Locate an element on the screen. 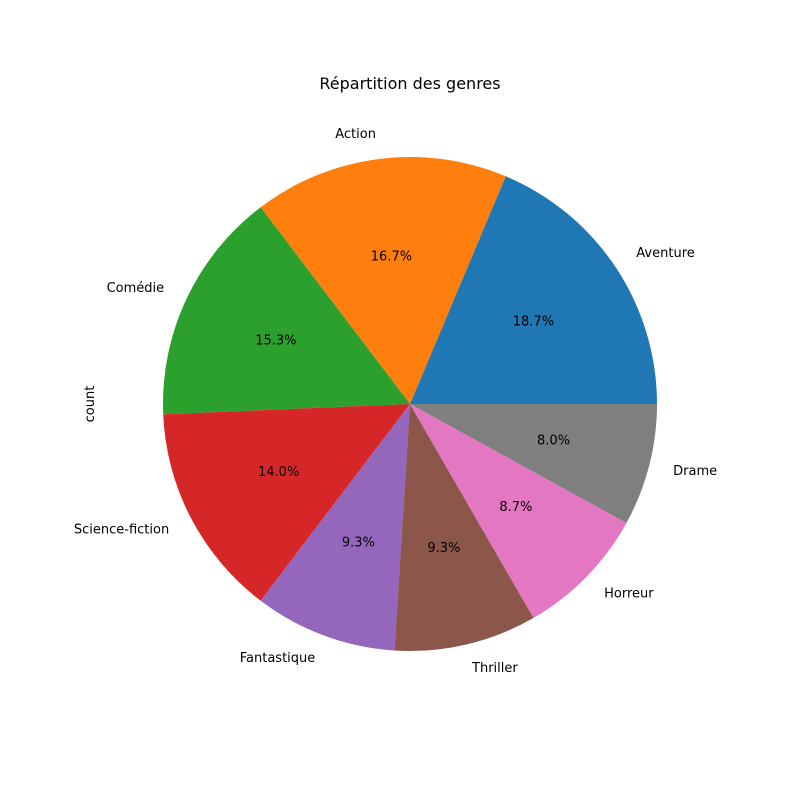 The image size is (800, 800). pie-slice-action is located at coordinates (383, 280).